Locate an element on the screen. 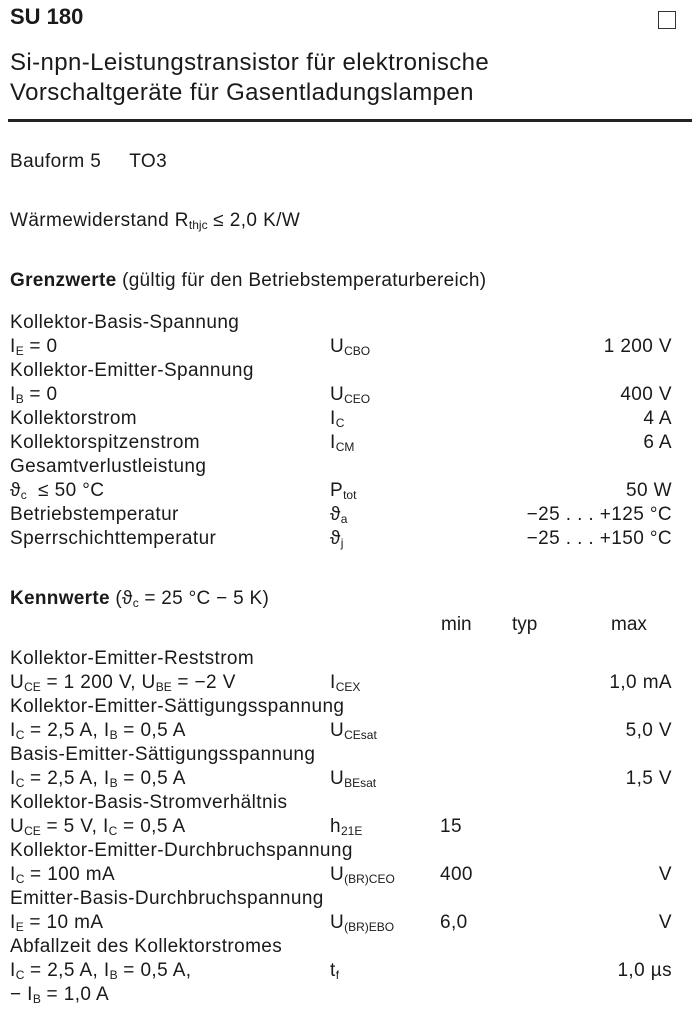 The height and width of the screenshot is (1011, 700). row: Kollektorspitzenstrom ICM 6 A is located at coordinates (350, 443).